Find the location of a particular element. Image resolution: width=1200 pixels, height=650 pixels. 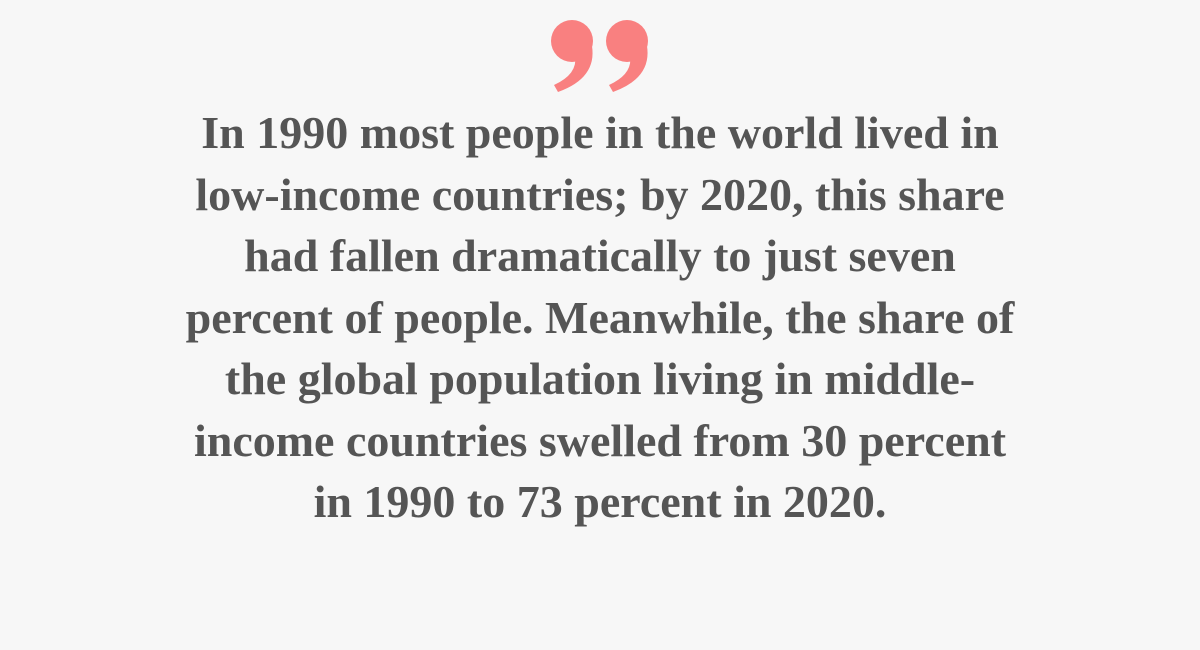

quote-line: had fallen dramatically to just seven is located at coordinates (600, 255).